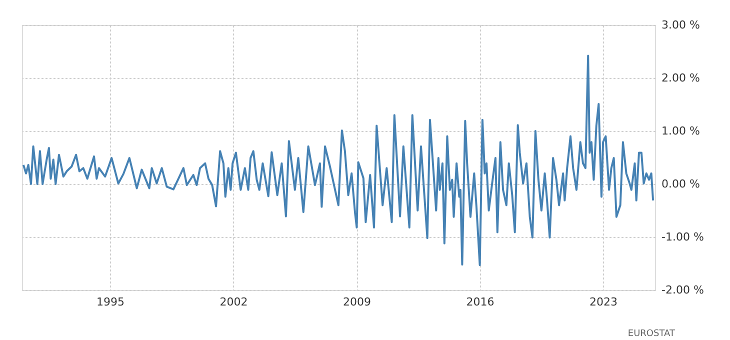  Describe the element at coordinates (652, 334) in the screenshot. I see `text: EUROSTAT` at that location.